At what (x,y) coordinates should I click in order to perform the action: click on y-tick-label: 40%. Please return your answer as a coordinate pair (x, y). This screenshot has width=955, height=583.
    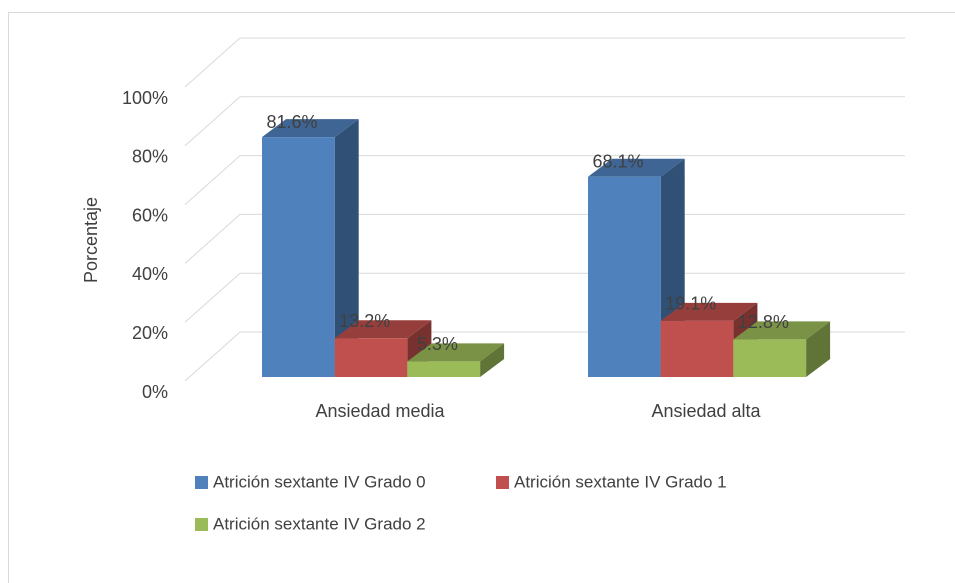
    Looking at the image, I should click on (150, 274).